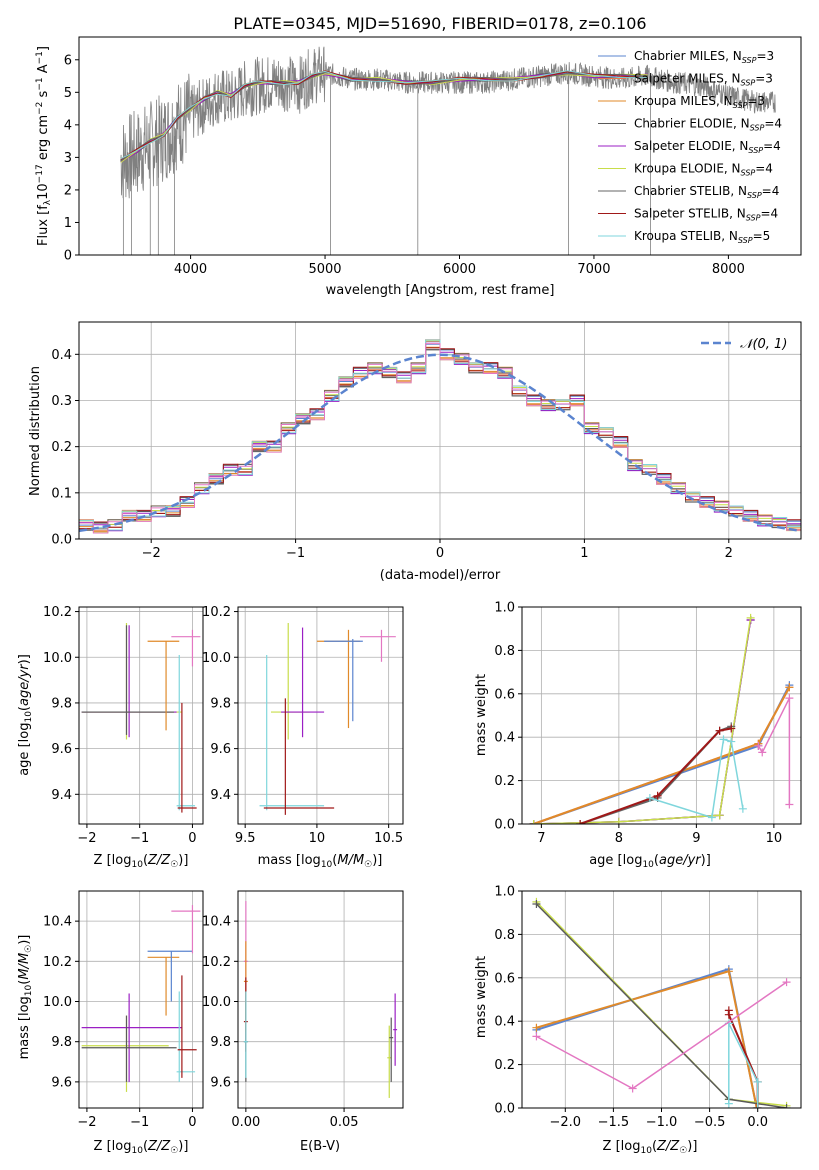  Describe the element at coordinates (68, 190) in the screenshot. I see `y-tick-label: 2` at that location.